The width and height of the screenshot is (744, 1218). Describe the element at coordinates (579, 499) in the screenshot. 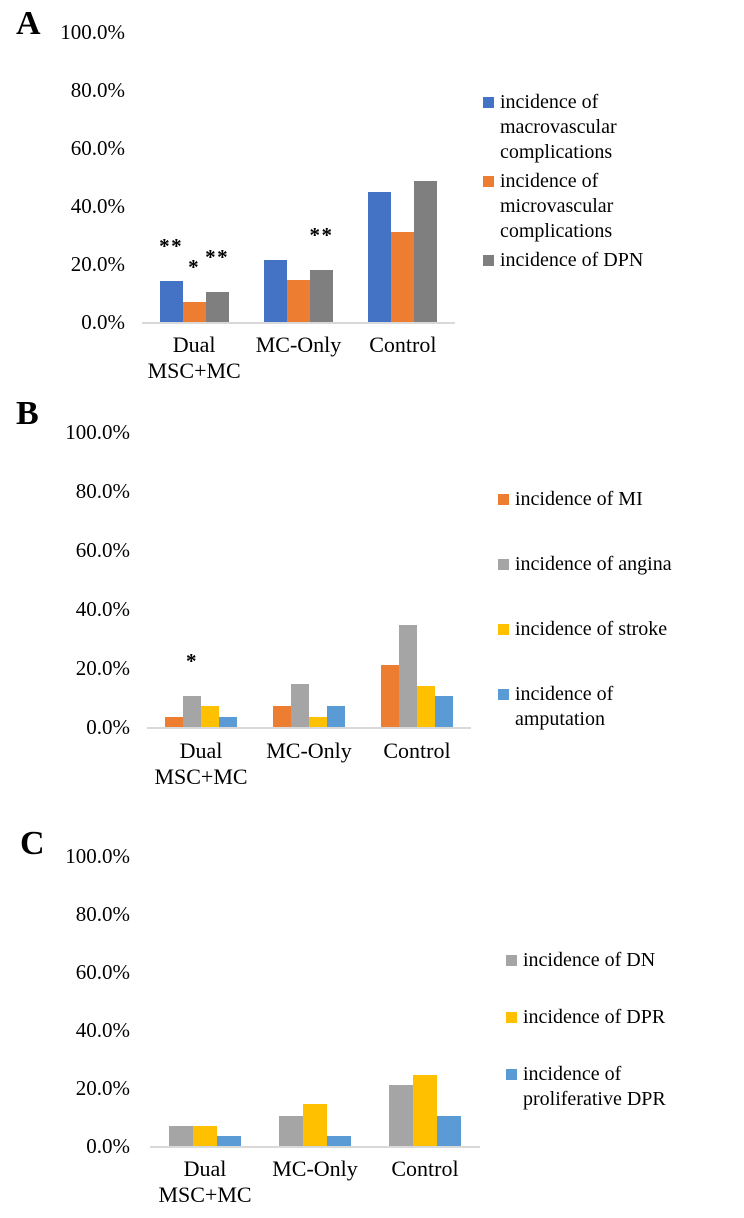

I see `legend-label: incidence of MI` at that location.